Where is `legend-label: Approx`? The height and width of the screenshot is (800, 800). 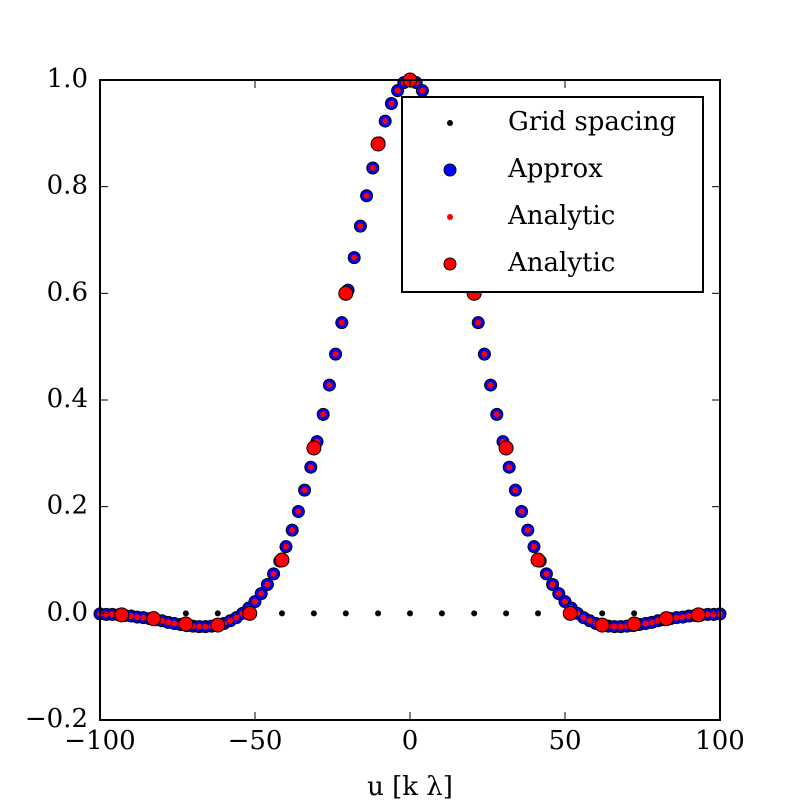
legend-label: Approx is located at coordinates (555, 169).